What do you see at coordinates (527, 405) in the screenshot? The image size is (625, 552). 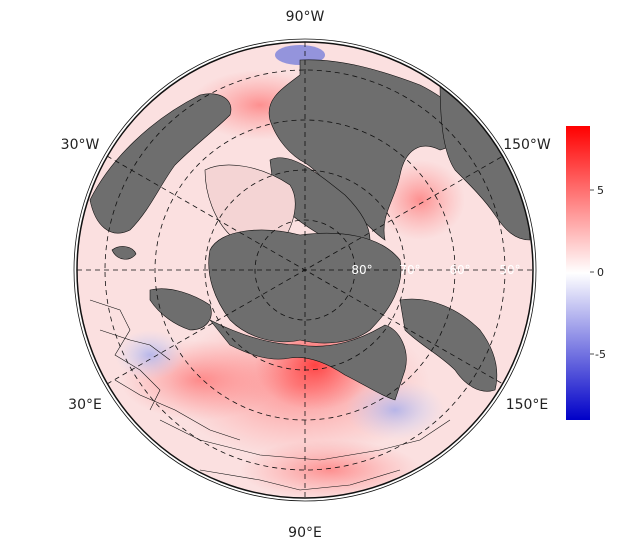 I see `lon-label-lower-right: 150°E` at bounding box center [527, 405].